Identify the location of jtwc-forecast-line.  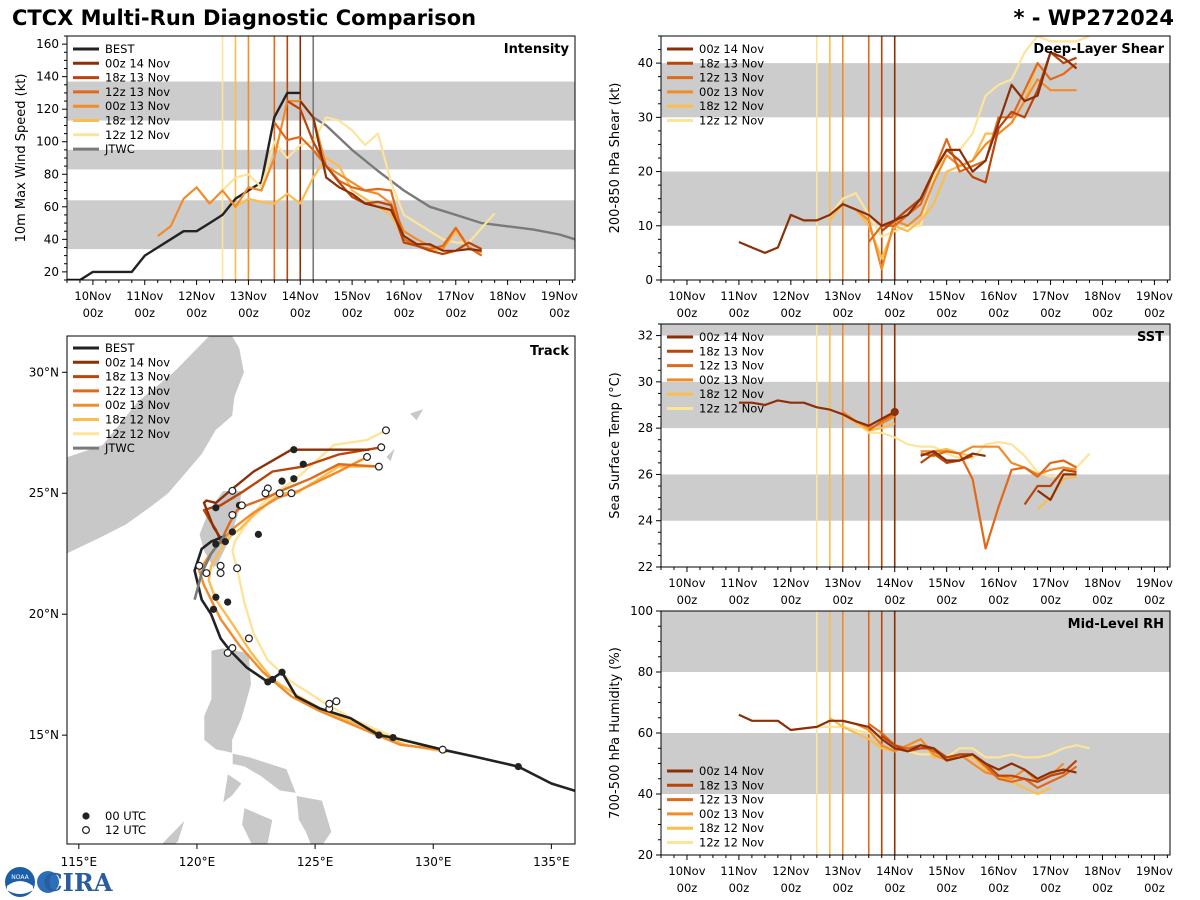
(443, 178).